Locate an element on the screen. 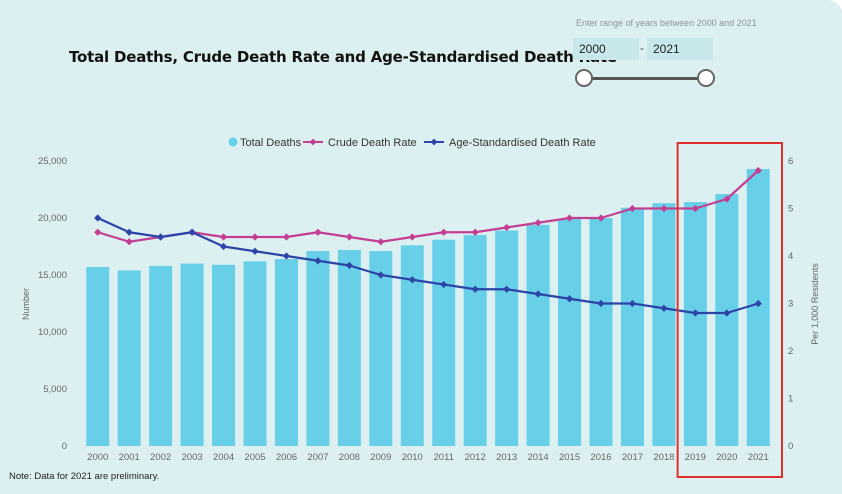 The height and width of the screenshot is (494, 842). y2-tick-label: 2 is located at coordinates (790, 351).